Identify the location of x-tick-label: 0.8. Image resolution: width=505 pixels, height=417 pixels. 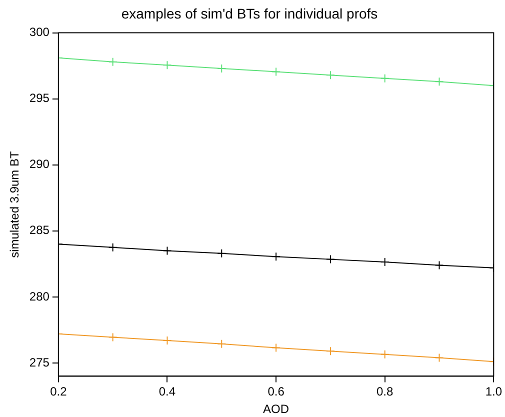
(385, 391).